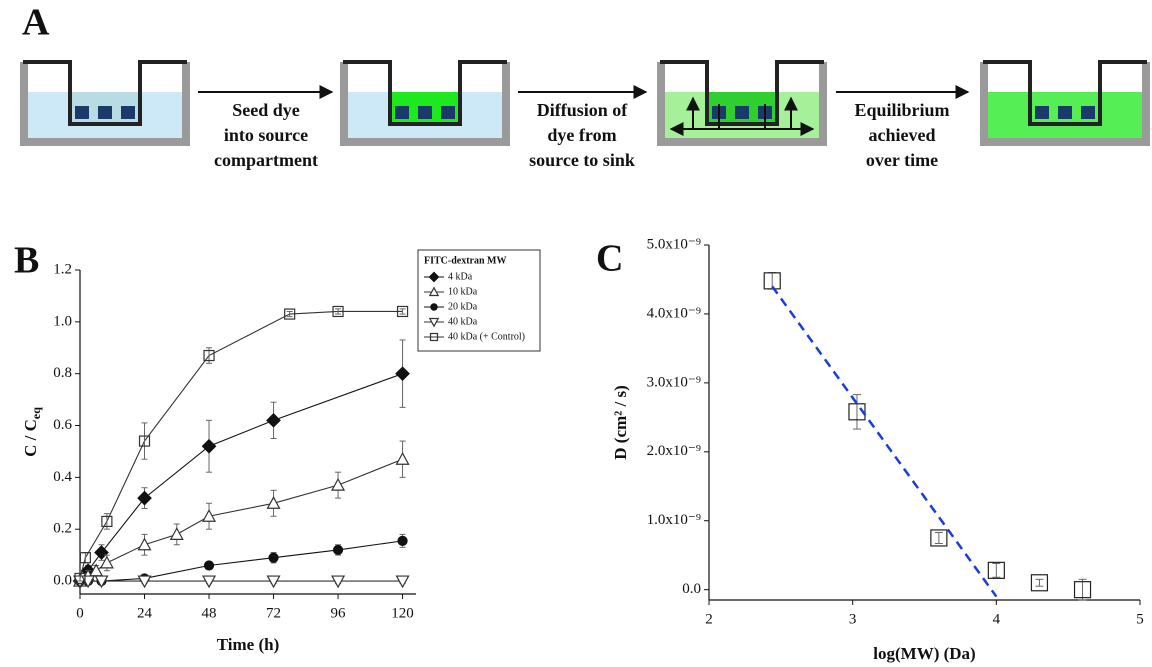 The image size is (1152, 667). What do you see at coordinates (30, 438) in the screenshot?
I see `y-axis-label-main: C / C` at bounding box center [30, 438].